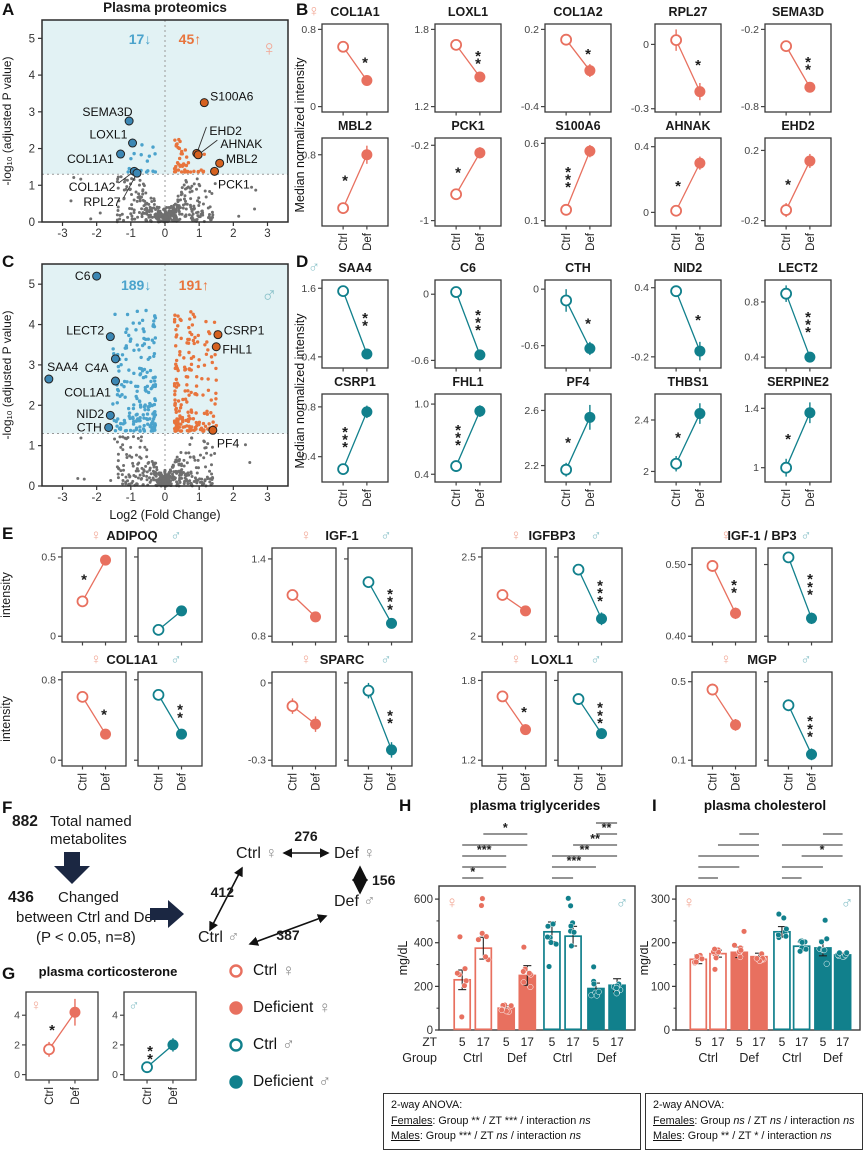 This screenshot has width=865, height=1157. What do you see at coordinates (7, 375) in the screenshot?
I see `svg-text: -log₁₀ (adjusted P value)` at bounding box center [7, 375].